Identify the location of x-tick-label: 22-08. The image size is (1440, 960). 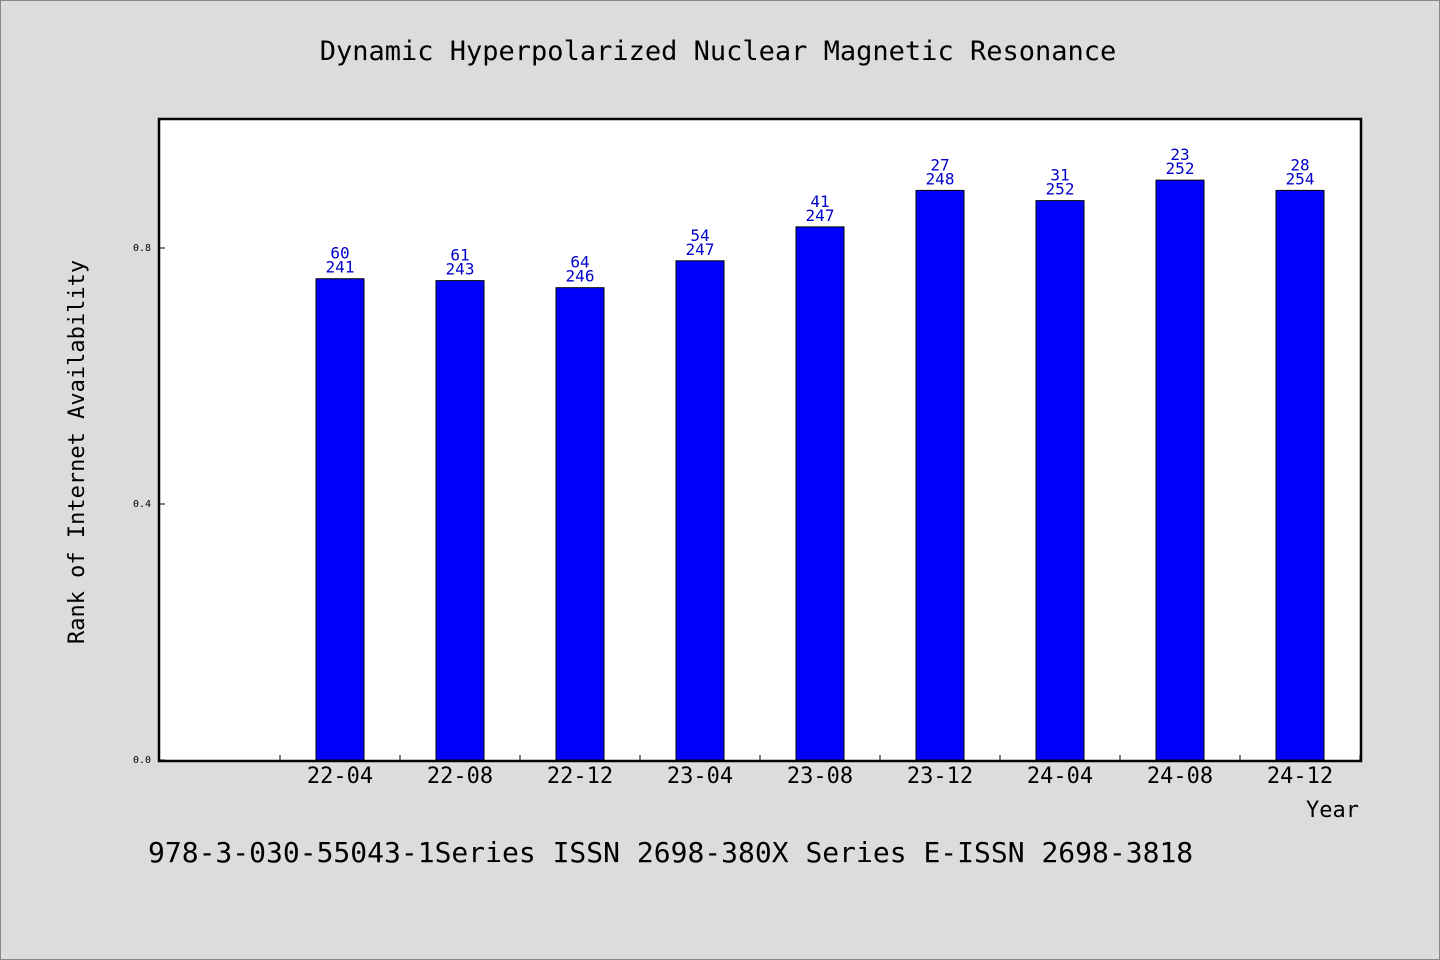
(460, 776).